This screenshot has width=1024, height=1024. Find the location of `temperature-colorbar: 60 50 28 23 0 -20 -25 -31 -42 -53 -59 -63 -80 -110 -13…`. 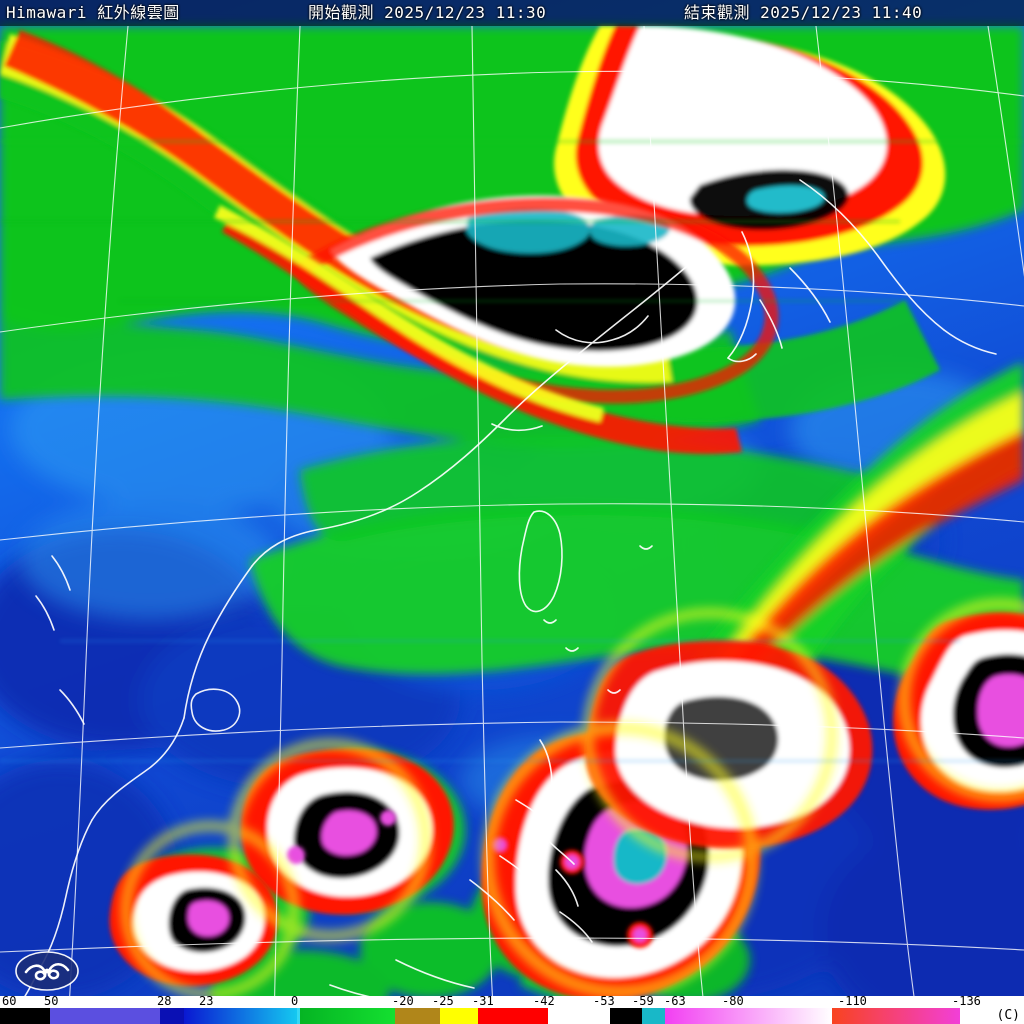

temperature-colorbar: 60 50 28 23 0 -20 -25 -31 -42 -53 -59 -63 -80 -110 -13… is located at coordinates (512, 1009).